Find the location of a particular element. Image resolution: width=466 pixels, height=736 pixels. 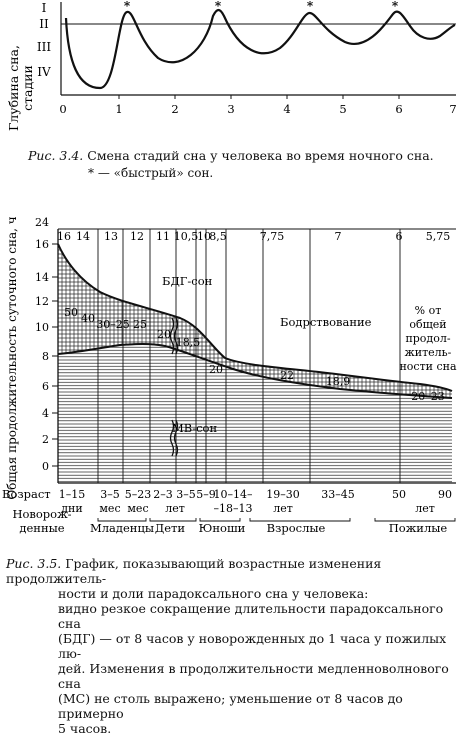

top-value-8-5: 8,5 is located at coordinates (218, 236).